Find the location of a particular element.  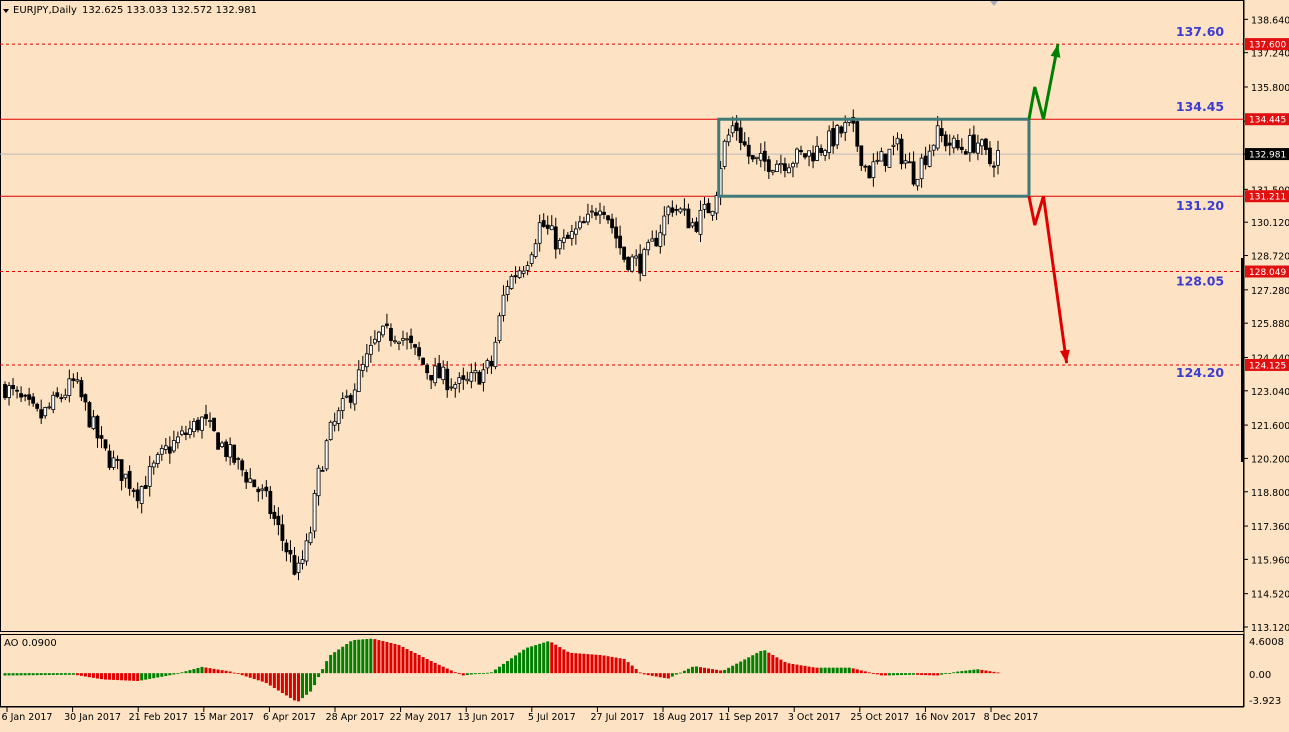

price-axis-label: 138.640 is located at coordinates (1270, 20).